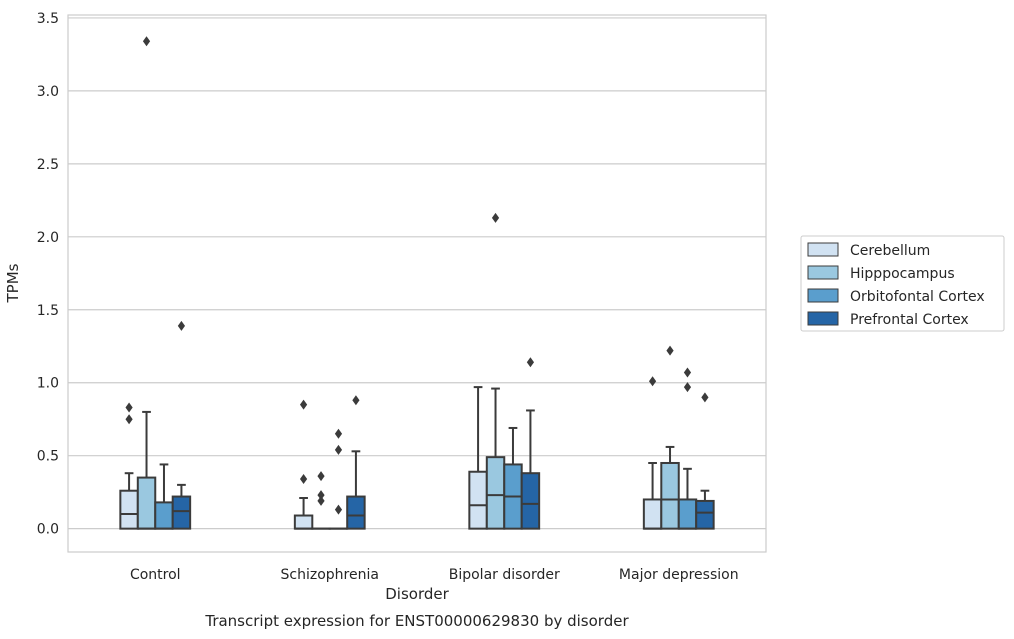 Image resolution: width=1014 pixels, height=639 pixels. What do you see at coordinates (48, 457) in the screenshot?
I see `y-tick-label: 0.5` at bounding box center [48, 457].